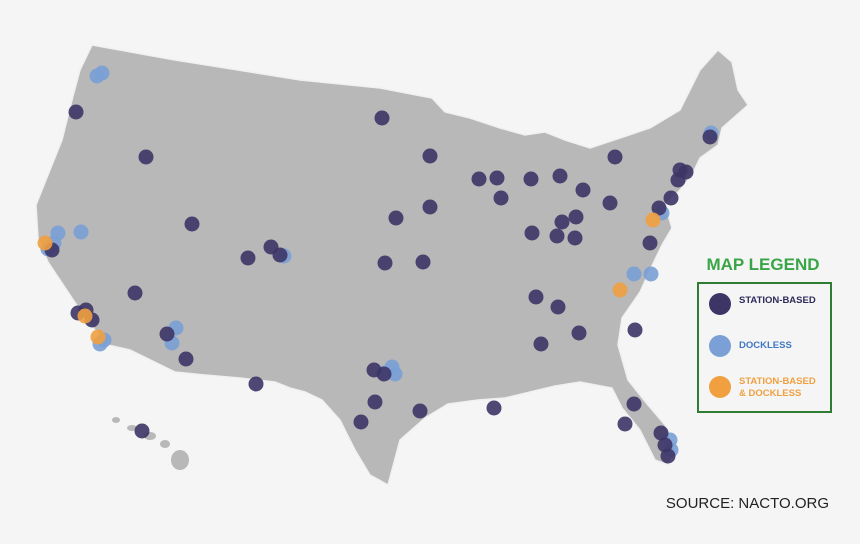 This screenshot has width=860, height=544. I want to click on legend-label: DOCKLESS, so click(765, 345).